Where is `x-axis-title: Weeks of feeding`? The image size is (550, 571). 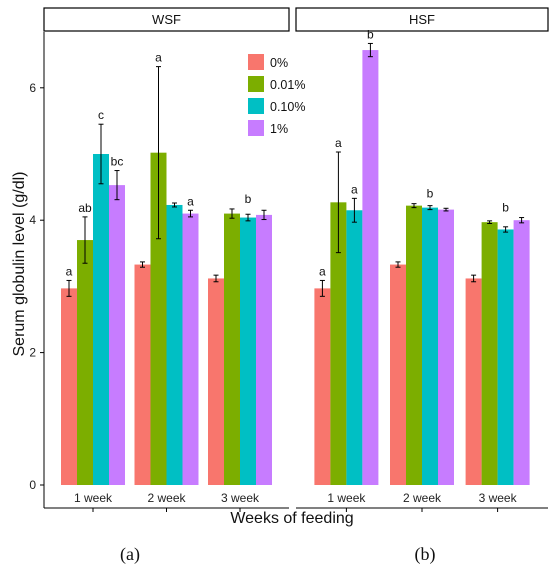
x-axis-title: Weeks of feeding is located at coordinates (291, 518).